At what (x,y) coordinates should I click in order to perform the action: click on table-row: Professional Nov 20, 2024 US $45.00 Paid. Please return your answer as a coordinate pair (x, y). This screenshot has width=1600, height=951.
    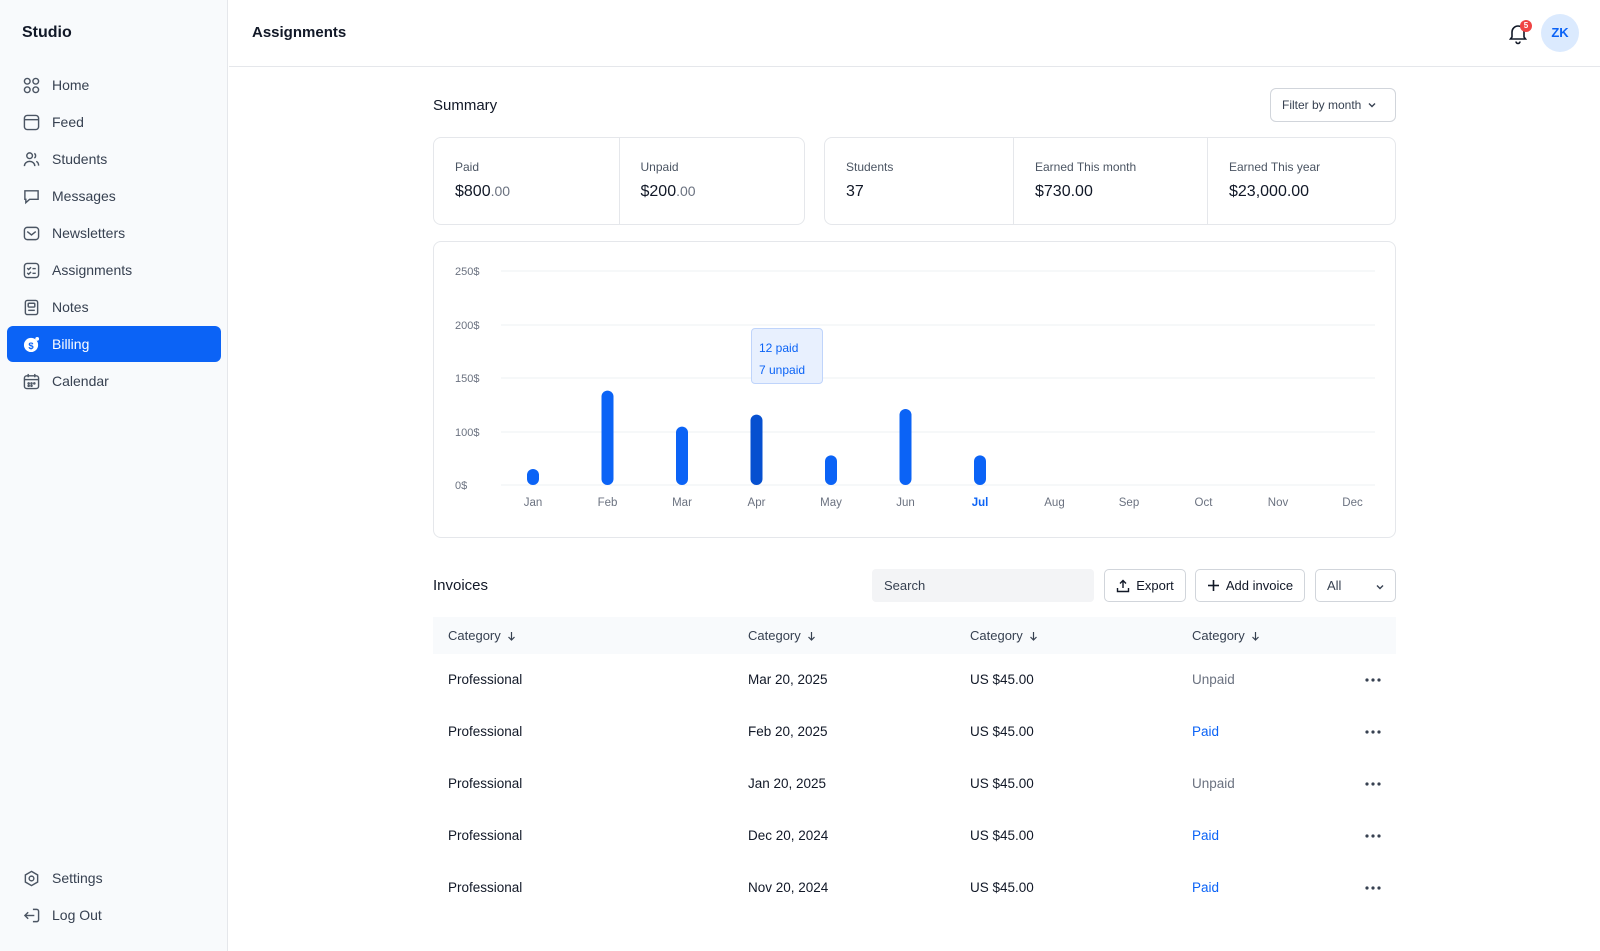
    Looking at the image, I should click on (914, 888).